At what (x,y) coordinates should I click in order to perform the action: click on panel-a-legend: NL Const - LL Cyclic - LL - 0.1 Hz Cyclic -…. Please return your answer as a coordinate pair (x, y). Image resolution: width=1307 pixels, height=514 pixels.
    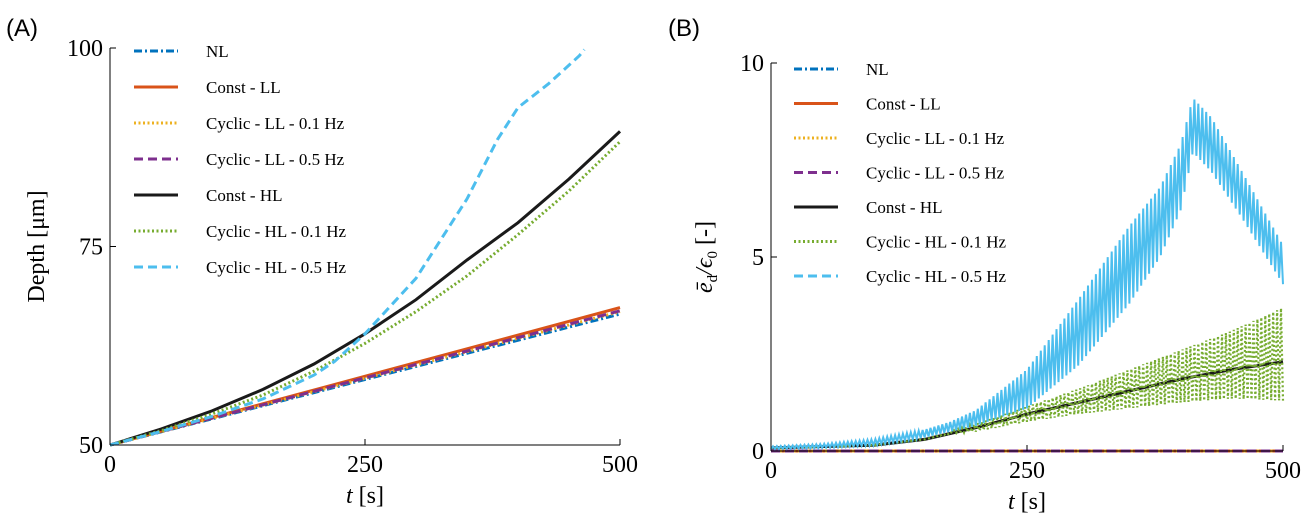
    Looking at the image, I should click on (240, 159).